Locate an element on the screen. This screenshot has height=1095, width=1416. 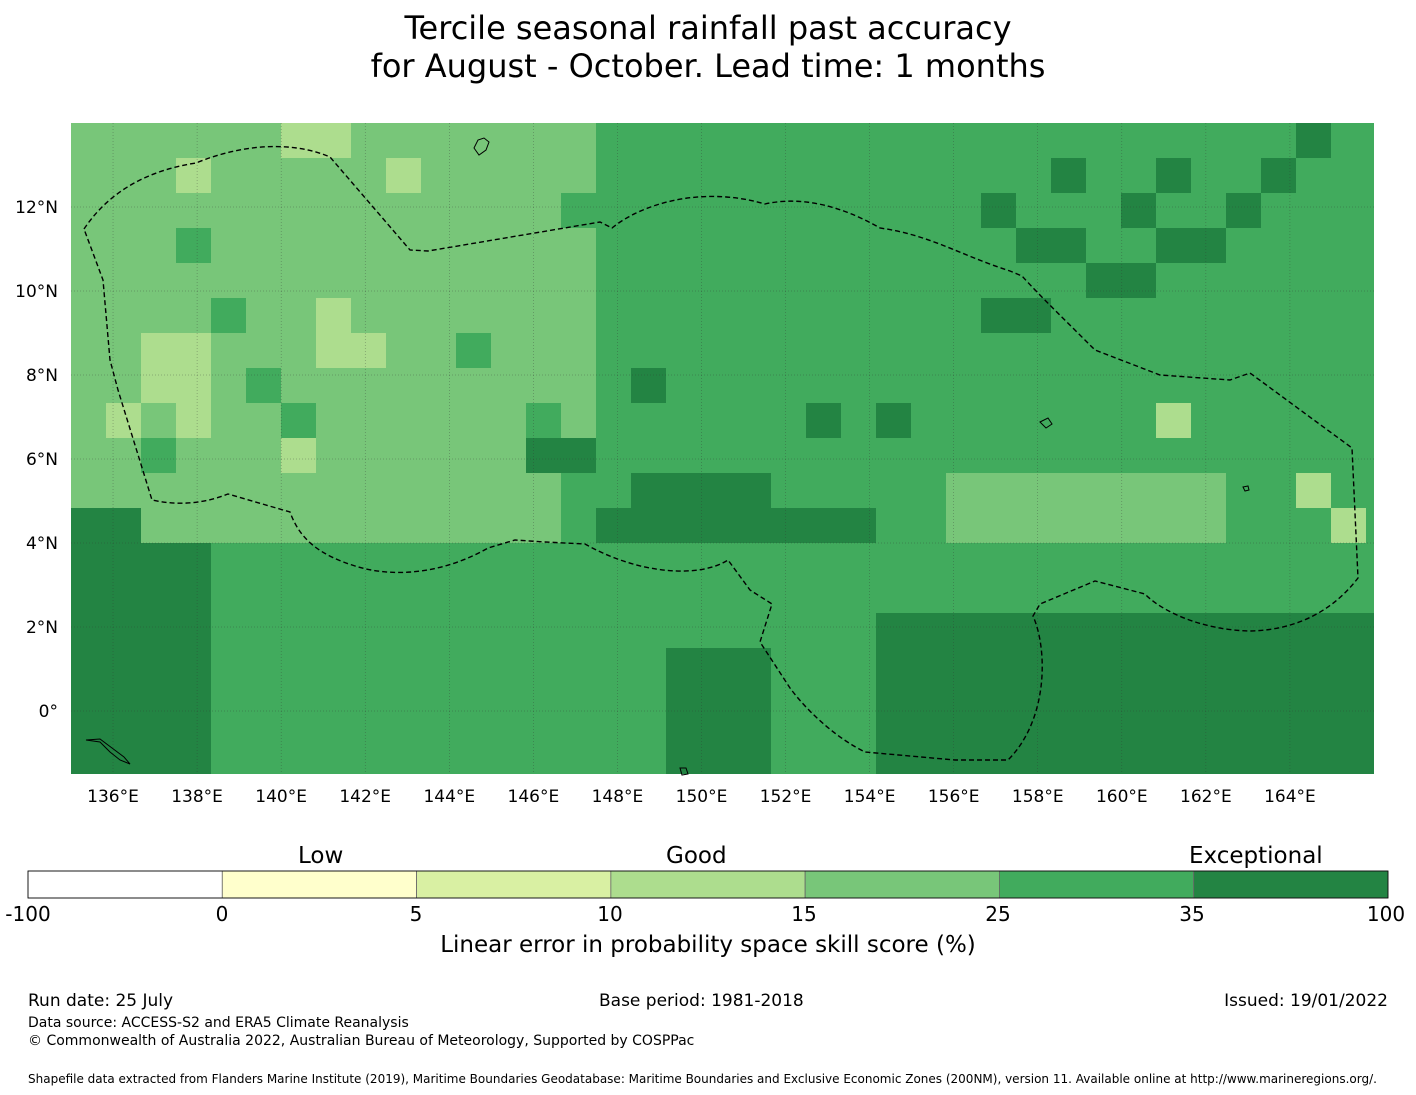
colorbar-label: 10 is located at coordinates (610, 914).